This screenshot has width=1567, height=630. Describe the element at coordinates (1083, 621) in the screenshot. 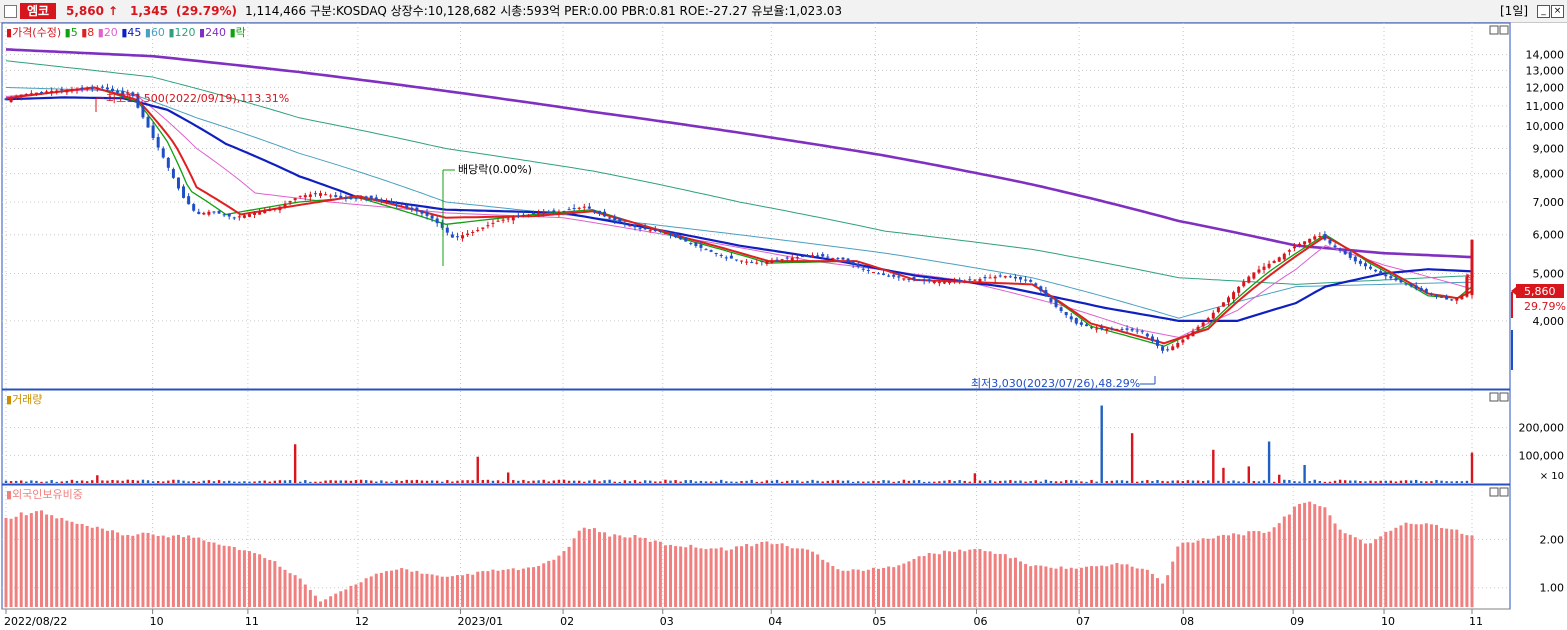

I see `x-tick-label: 07` at that location.